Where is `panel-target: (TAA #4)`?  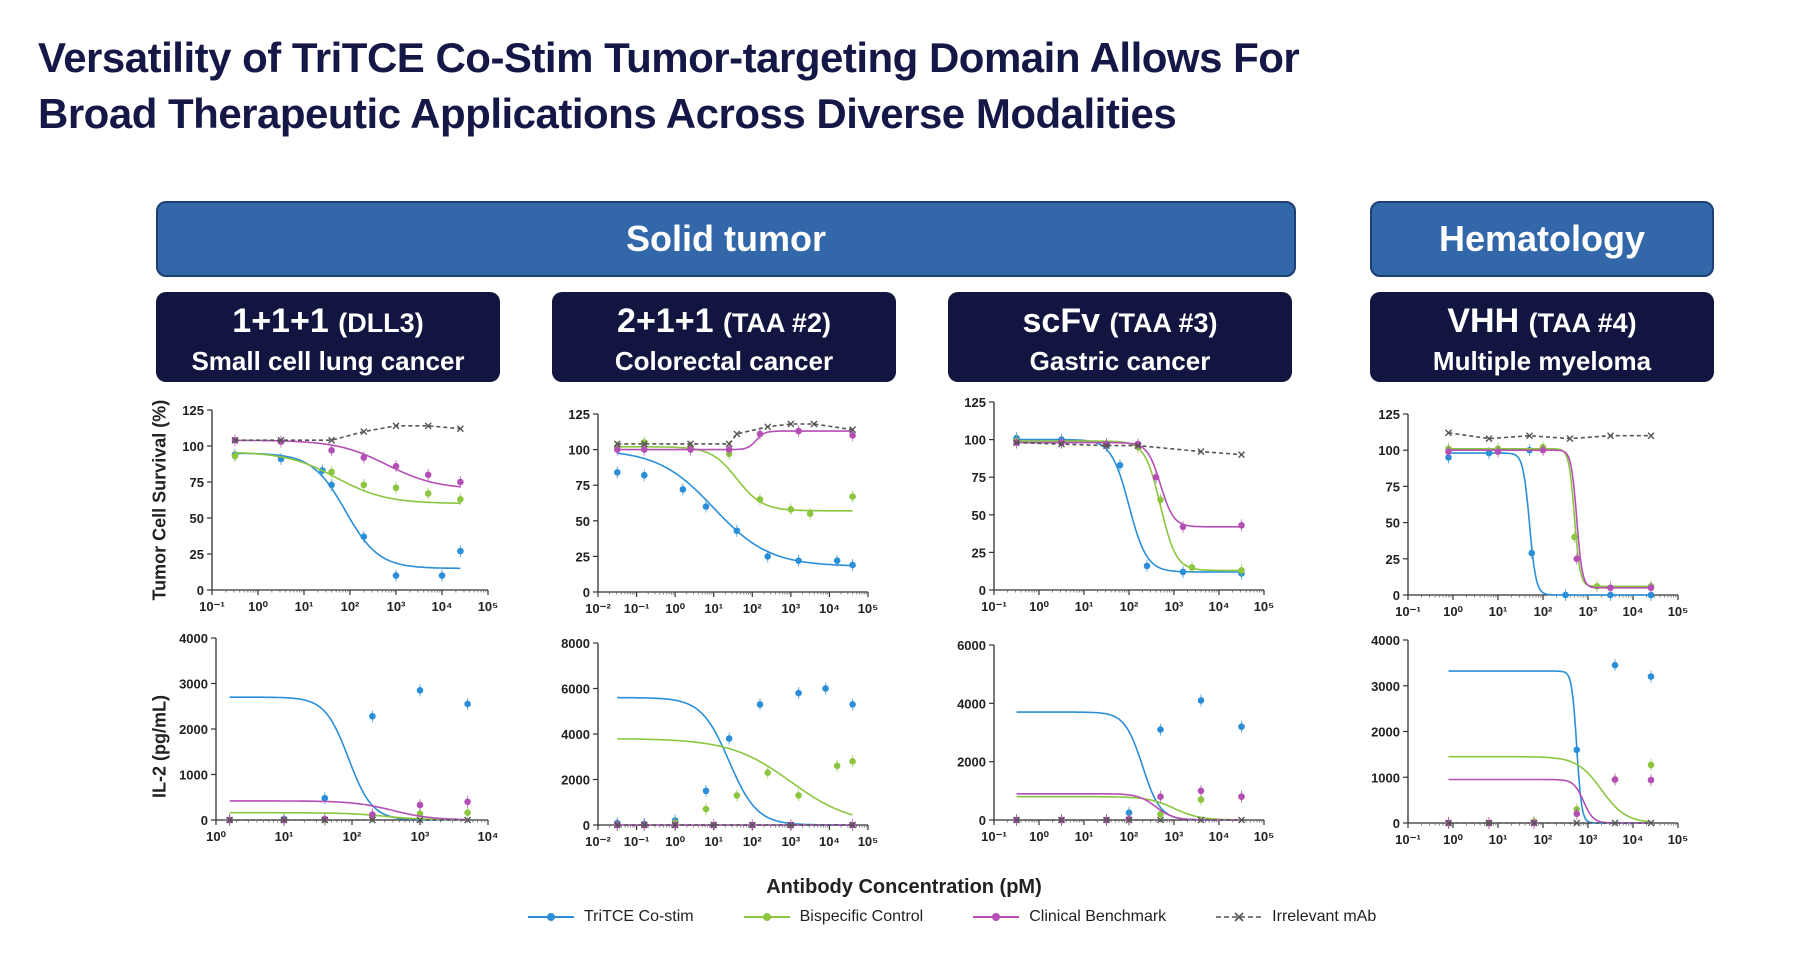 panel-target: (TAA #4) is located at coordinates (1582, 323).